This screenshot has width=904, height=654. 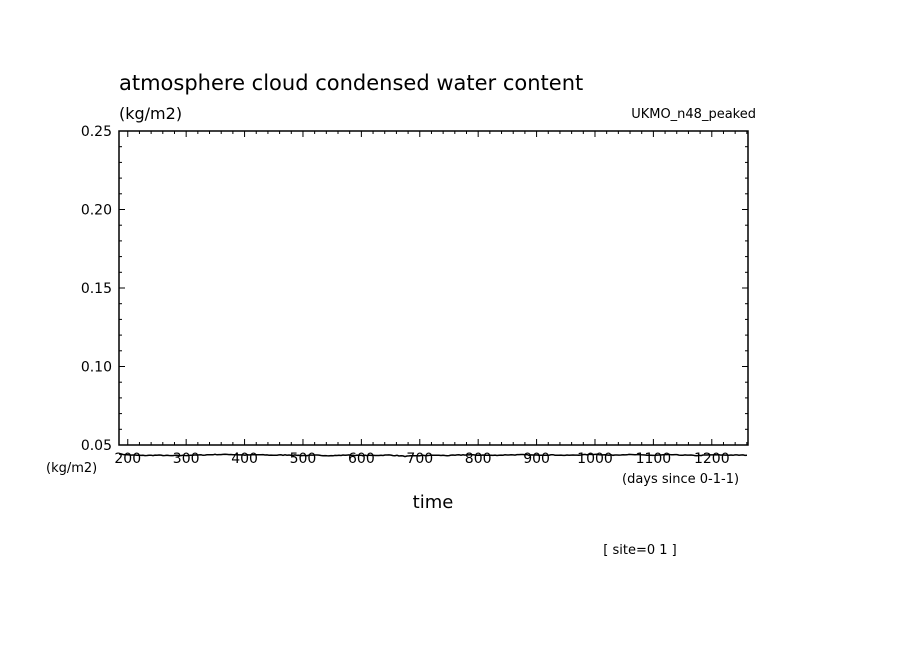 What do you see at coordinates (433, 502) in the screenshot?
I see `x-axis-label: time` at bounding box center [433, 502].